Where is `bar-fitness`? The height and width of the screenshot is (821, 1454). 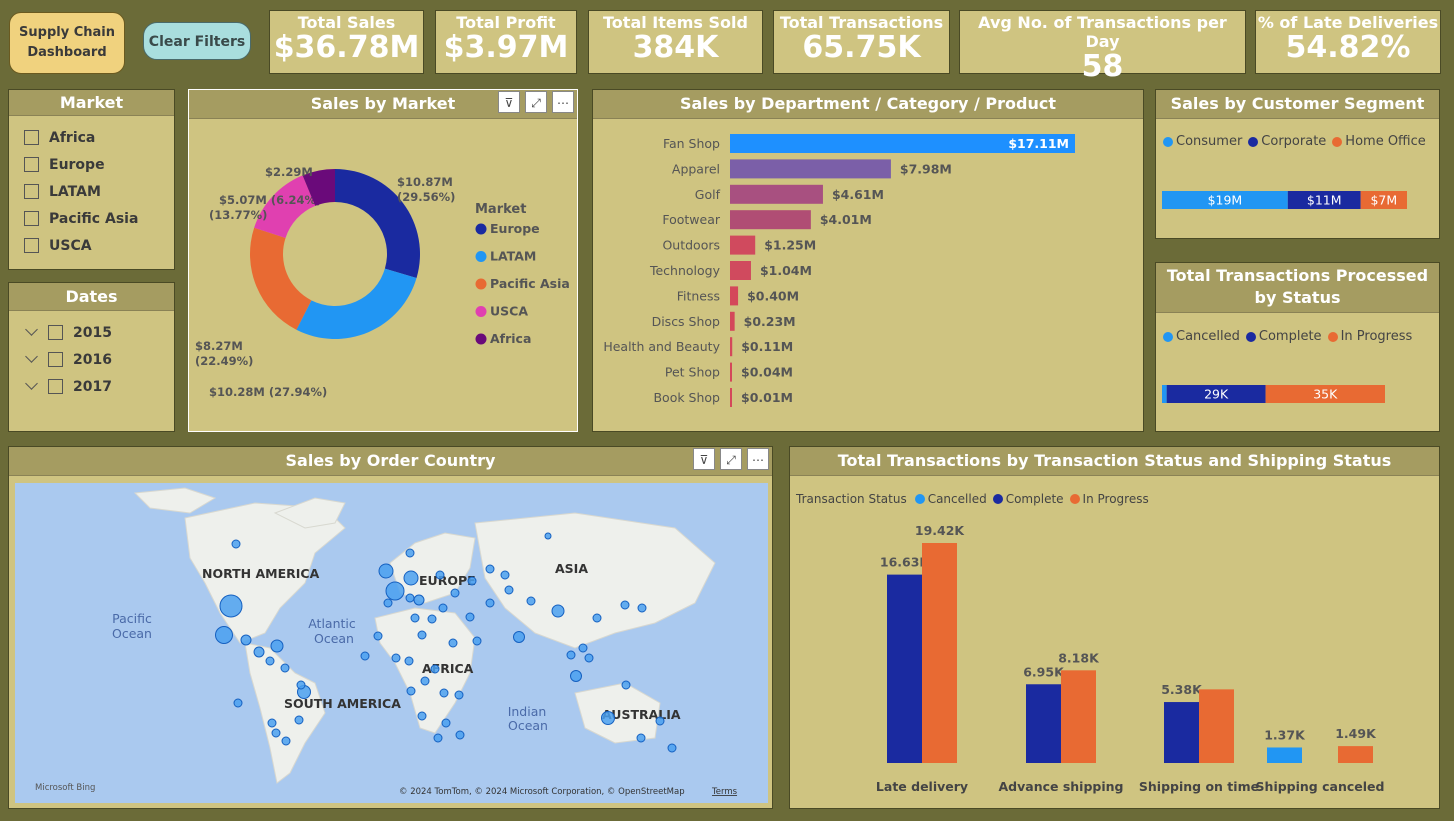
bar-fitness is located at coordinates (734, 296).